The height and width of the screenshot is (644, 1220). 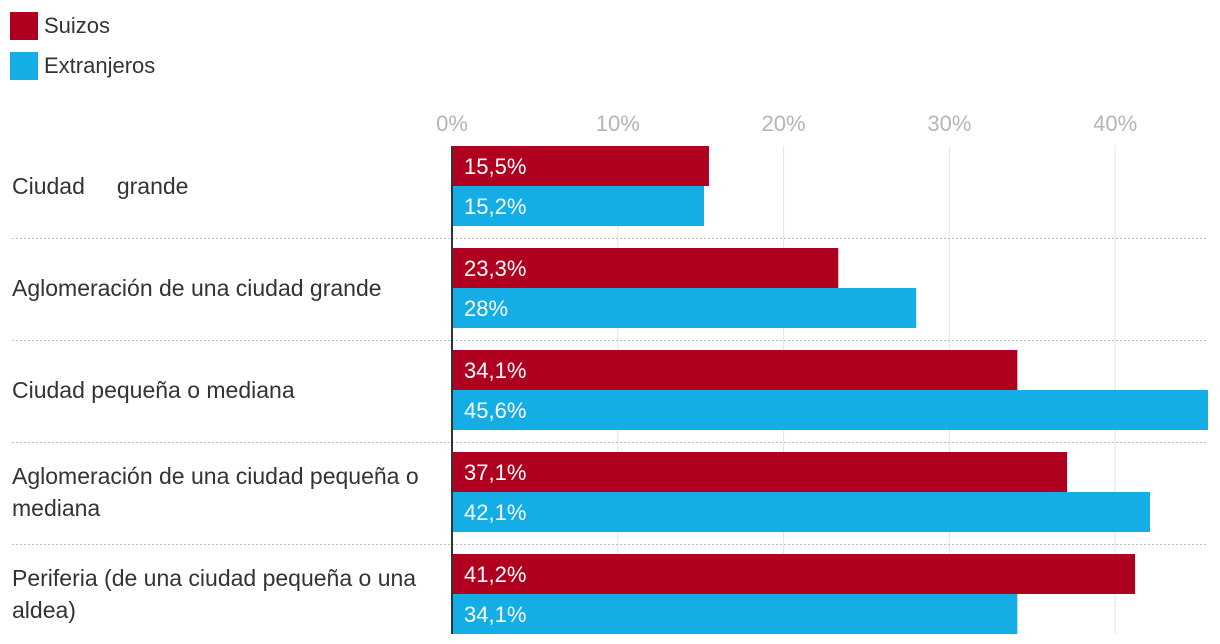 What do you see at coordinates (618, 123) in the screenshot?
I see `x-tick-label-1: 10%` at bounding box center [618, 123].